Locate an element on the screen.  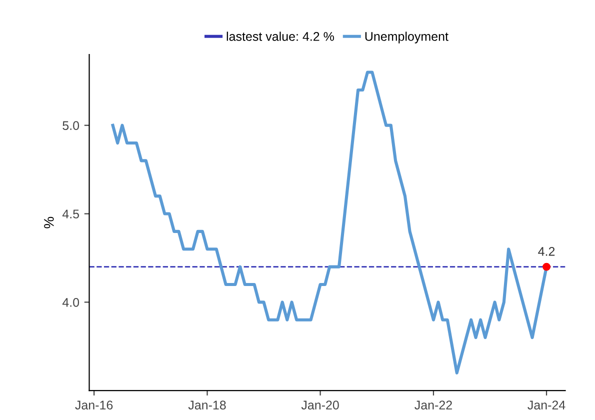
x-tick-label: Jan-16 is located at coordinates (94, 405).